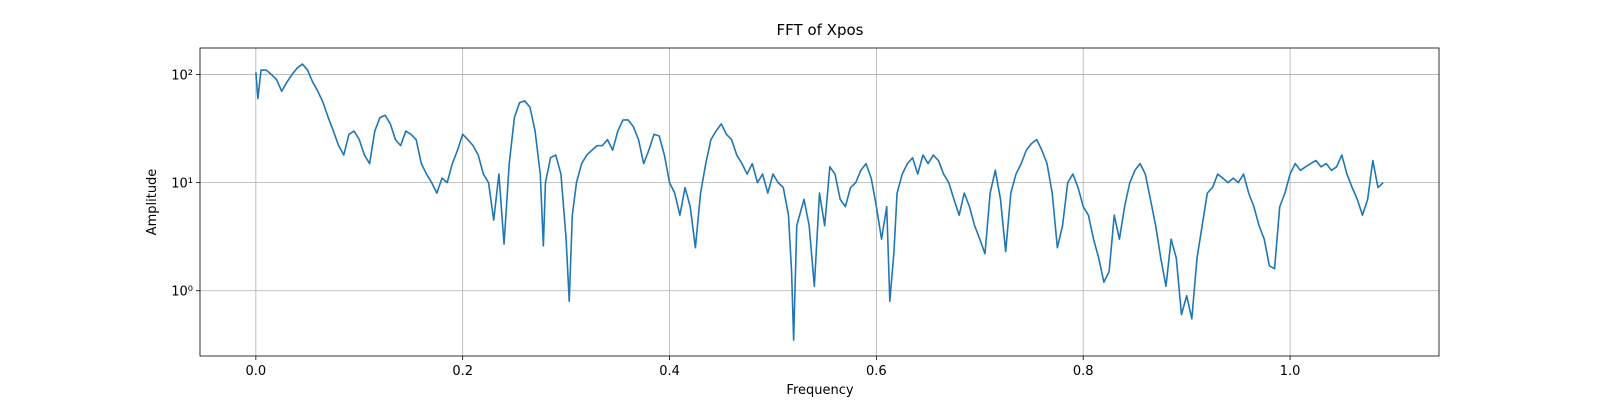  What do you see at coordinates (256, 371) in the screenshot?
I see `x-tick-label: 0.0` at bounding box center [256, 371].